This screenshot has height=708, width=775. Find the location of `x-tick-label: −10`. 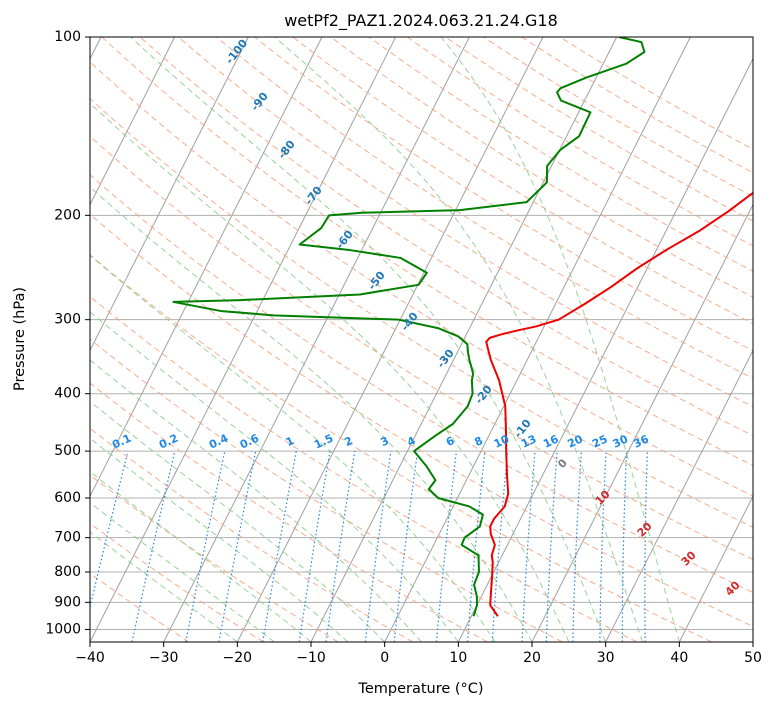

x-tick-label: −10 is located at coordinates (311, 658).